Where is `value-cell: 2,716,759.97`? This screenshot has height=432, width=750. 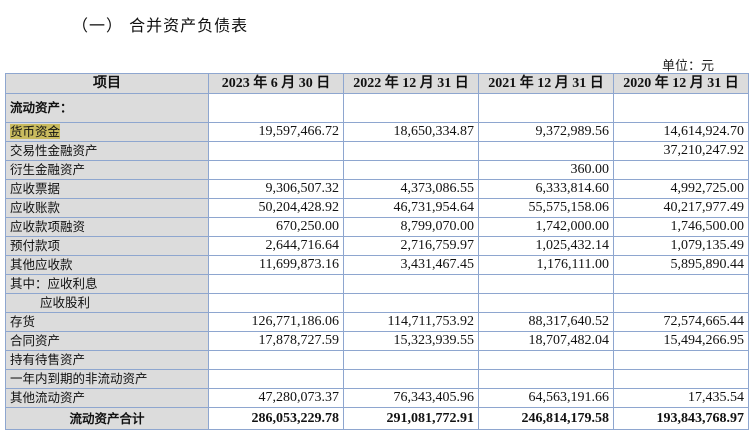 value-cell: 2,716,759.97 is located at coordinates (411, 246).